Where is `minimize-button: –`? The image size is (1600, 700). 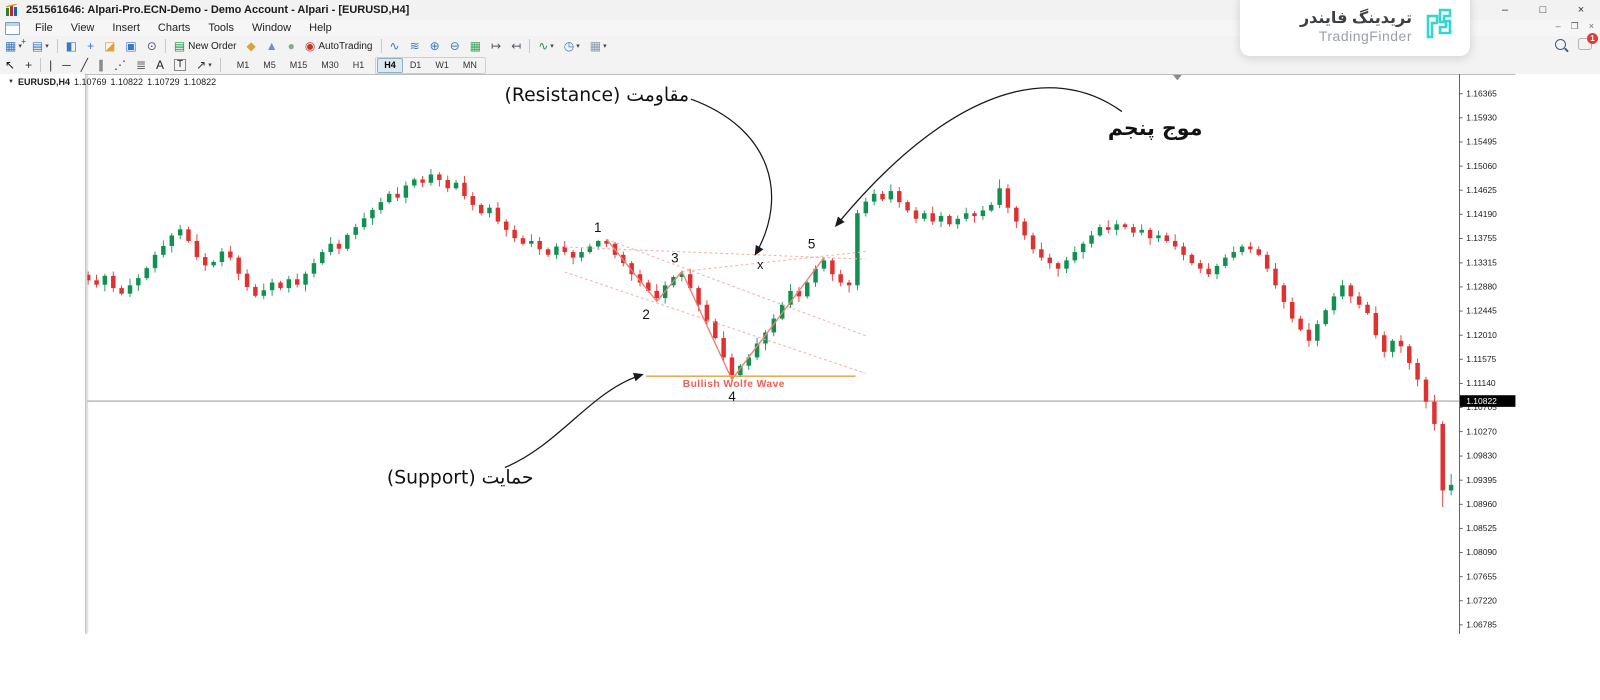
minimize-button: – is located at coordinates (1505, 10).